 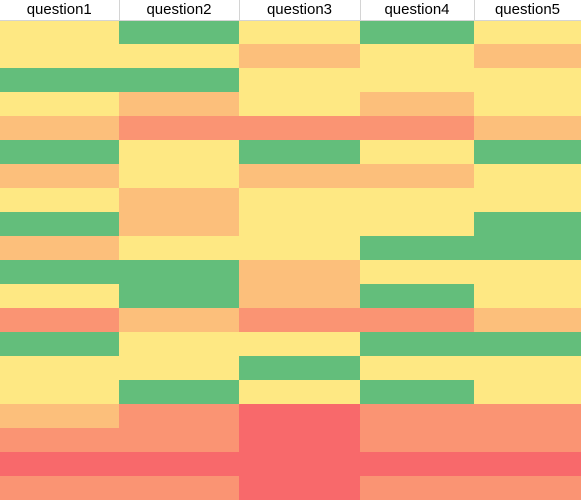 What do you see at coordinates (179, 367) in the screenshot?
I see `cell-r15-question2` at bounding box center [179, 367].